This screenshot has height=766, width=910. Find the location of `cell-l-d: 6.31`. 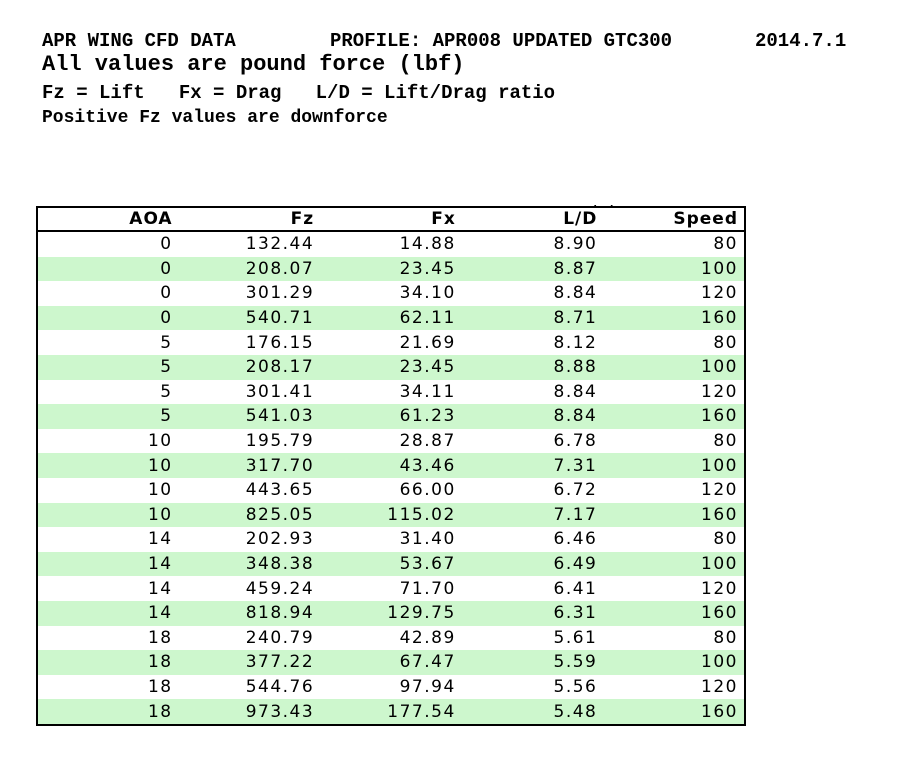

cell-l-d: 6.31 is located at coordinates (575, 613).